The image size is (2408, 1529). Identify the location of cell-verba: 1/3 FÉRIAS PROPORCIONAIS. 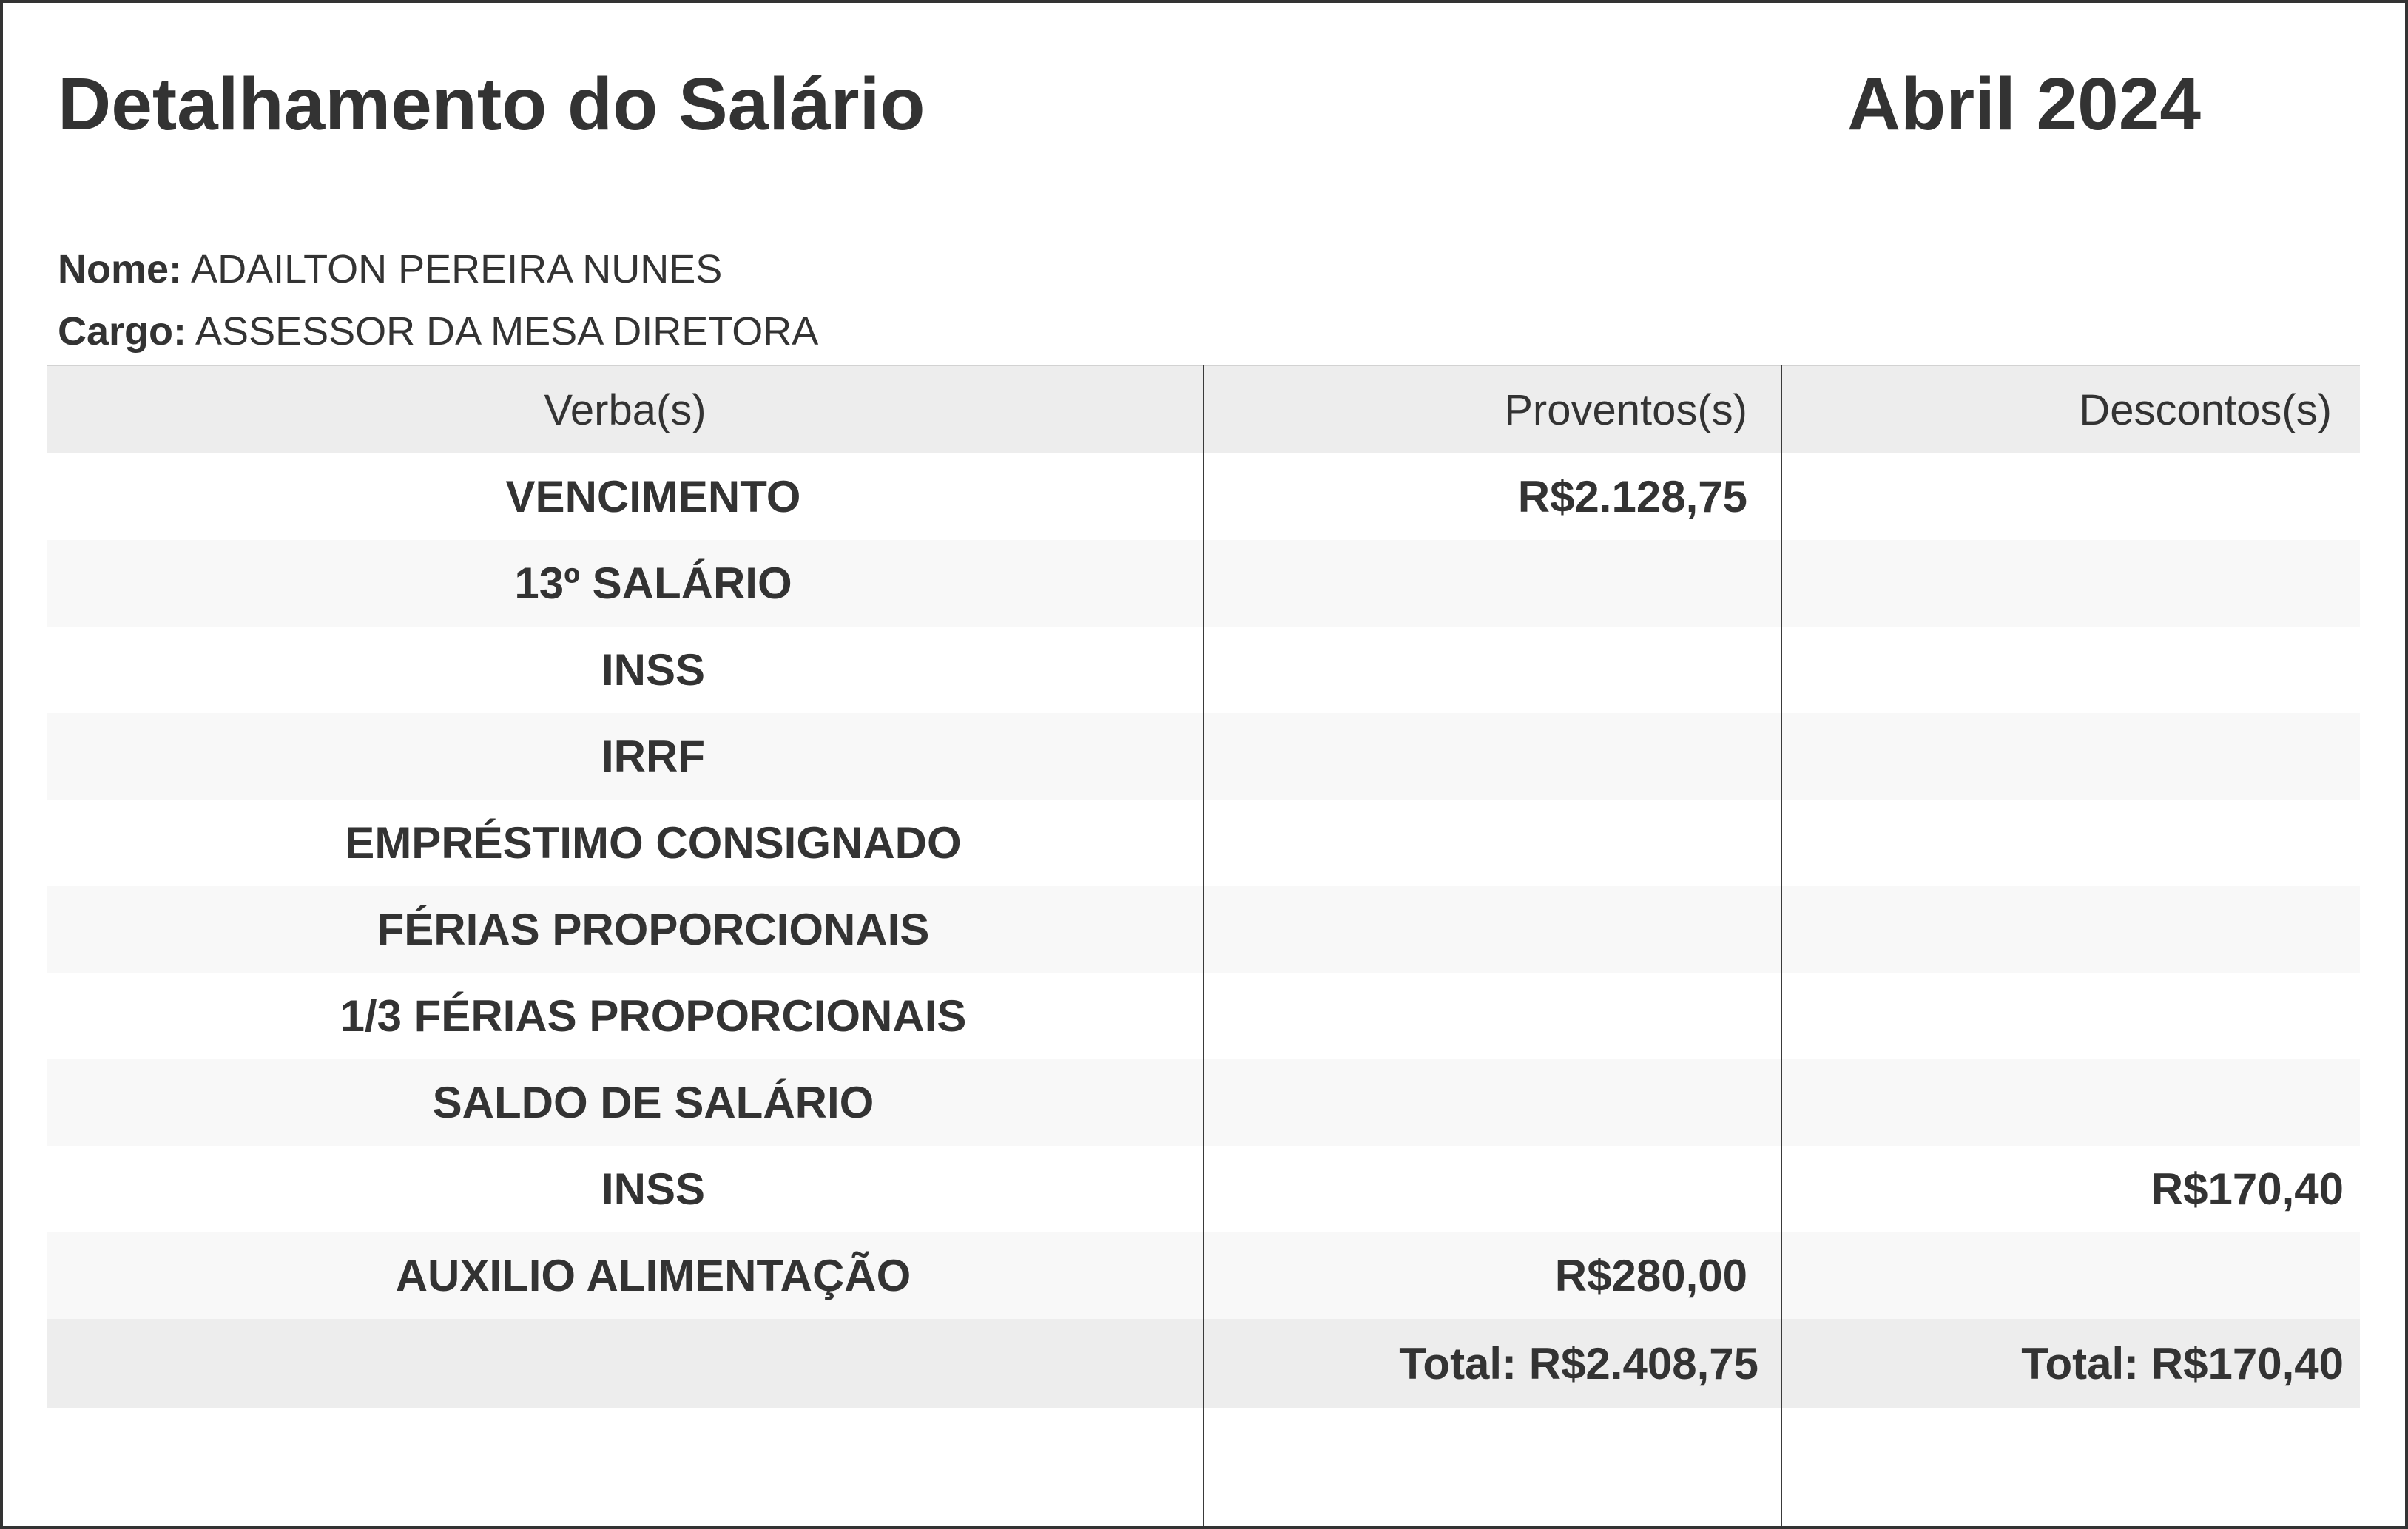
(653, 1016).